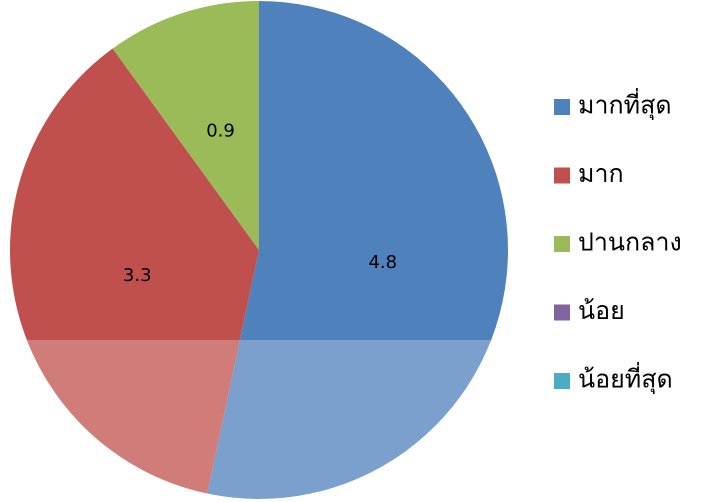  Describe the element at coordinates (601, 173) in the screenshot. I see `legend-label: มาก` at that location.